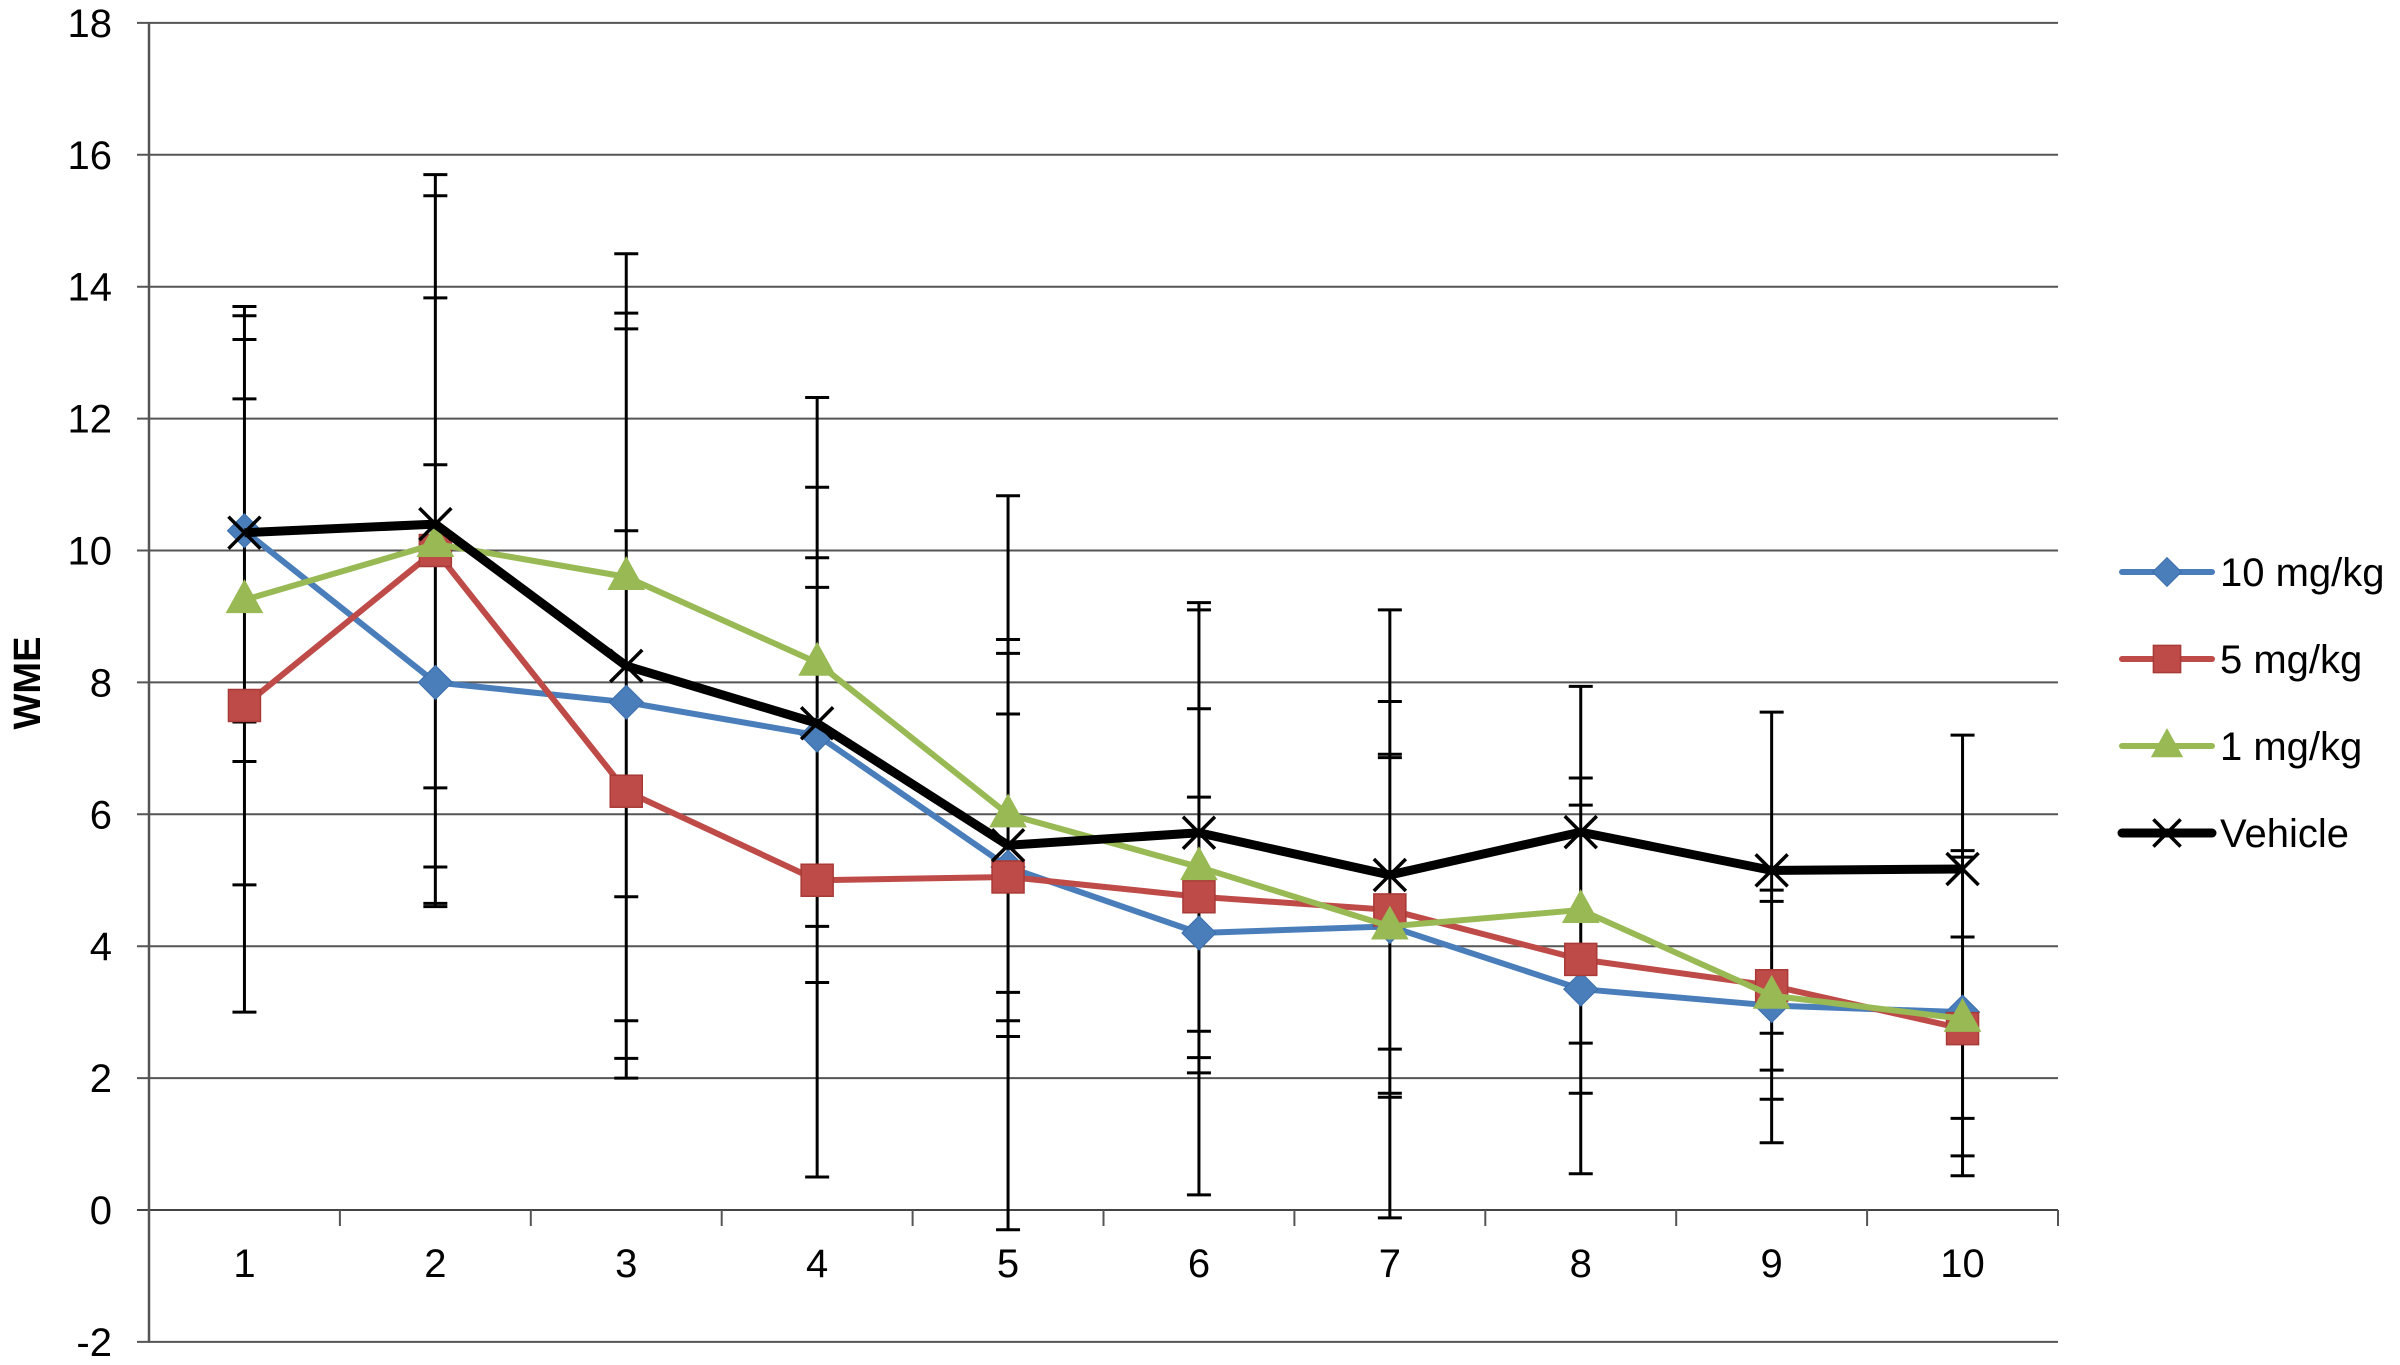  What do you see at coordinates (90, 156) in the screenshot?
I see `y-tick-label: 16` at bounding box center [90, 156].